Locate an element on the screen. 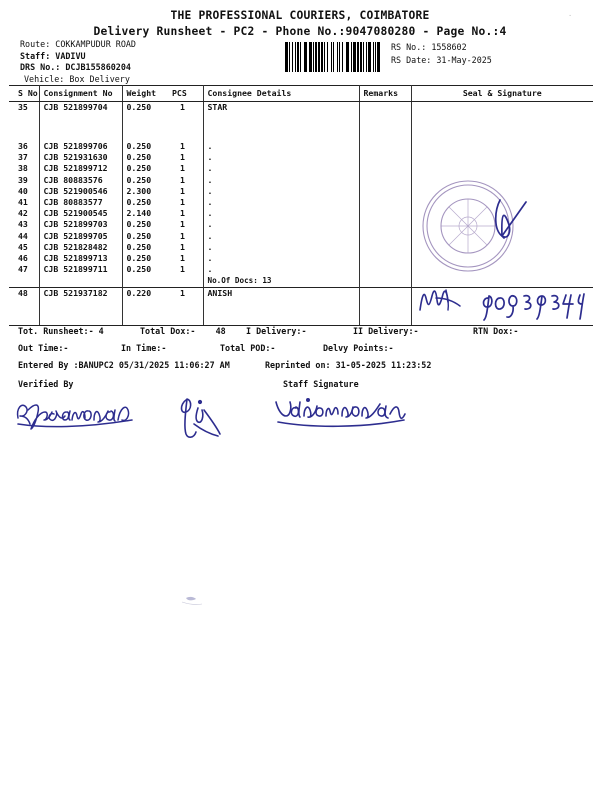 Image resolution: width=600 pixels, height=800 pixels. cell-consignment-no: CJB 521899712 is located at coordinates (80, 169).